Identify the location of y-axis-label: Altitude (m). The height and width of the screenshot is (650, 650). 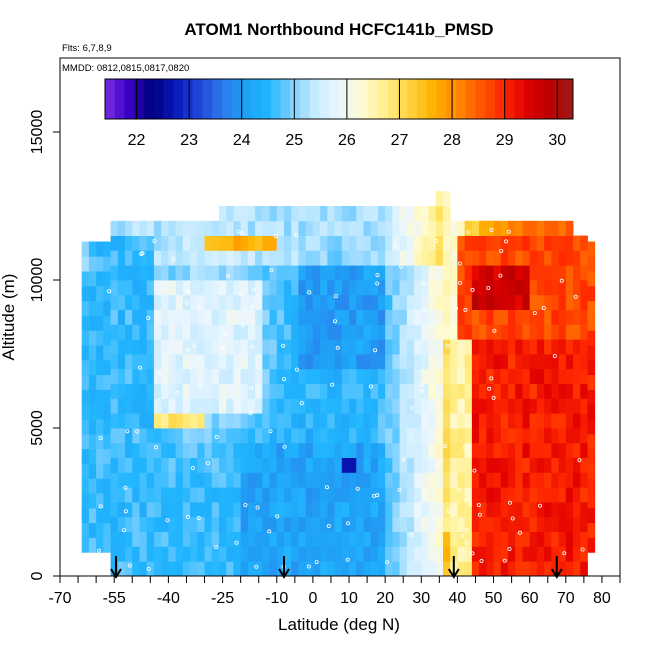
(9, 317).